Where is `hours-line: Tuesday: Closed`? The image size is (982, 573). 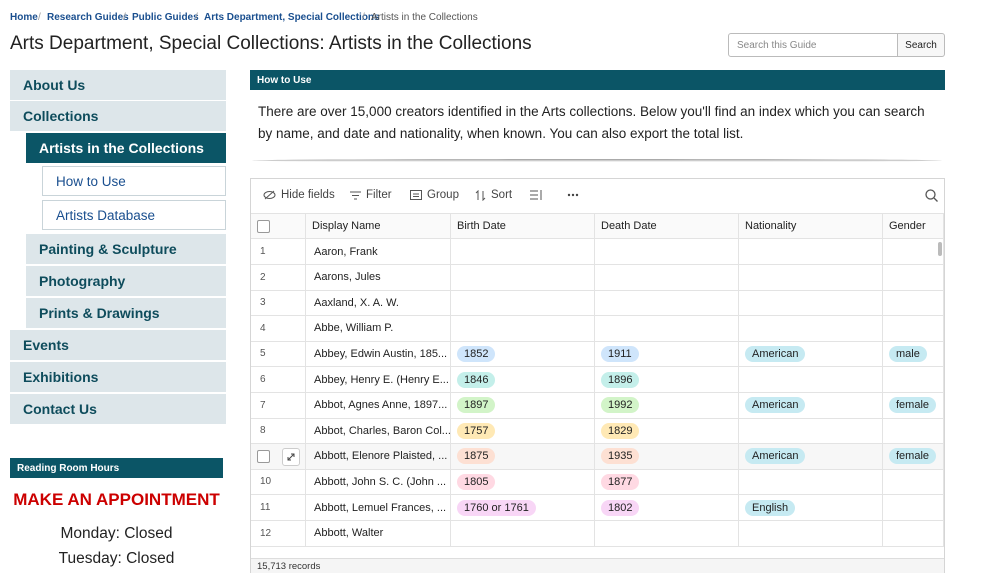 hours-line: Tuesday: Closed is located at coordinates (116, 558).